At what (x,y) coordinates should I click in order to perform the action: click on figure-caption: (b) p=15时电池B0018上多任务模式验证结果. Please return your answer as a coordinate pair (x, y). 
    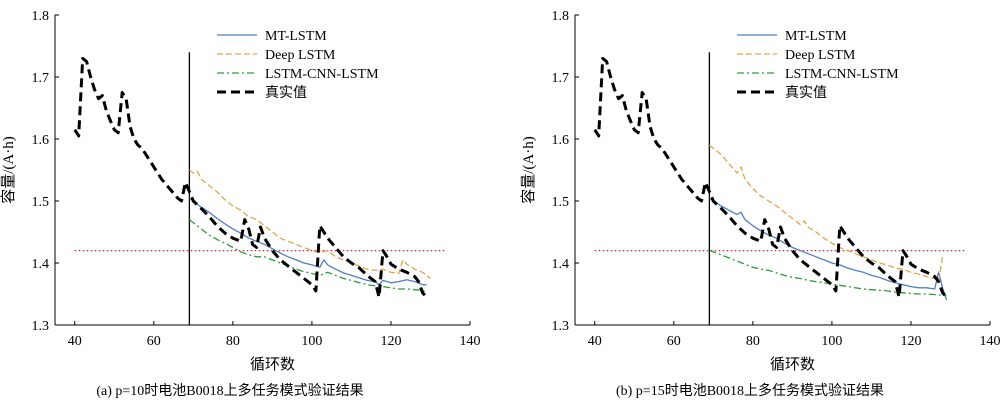
    Looking at the image, I should click on (750, 390).